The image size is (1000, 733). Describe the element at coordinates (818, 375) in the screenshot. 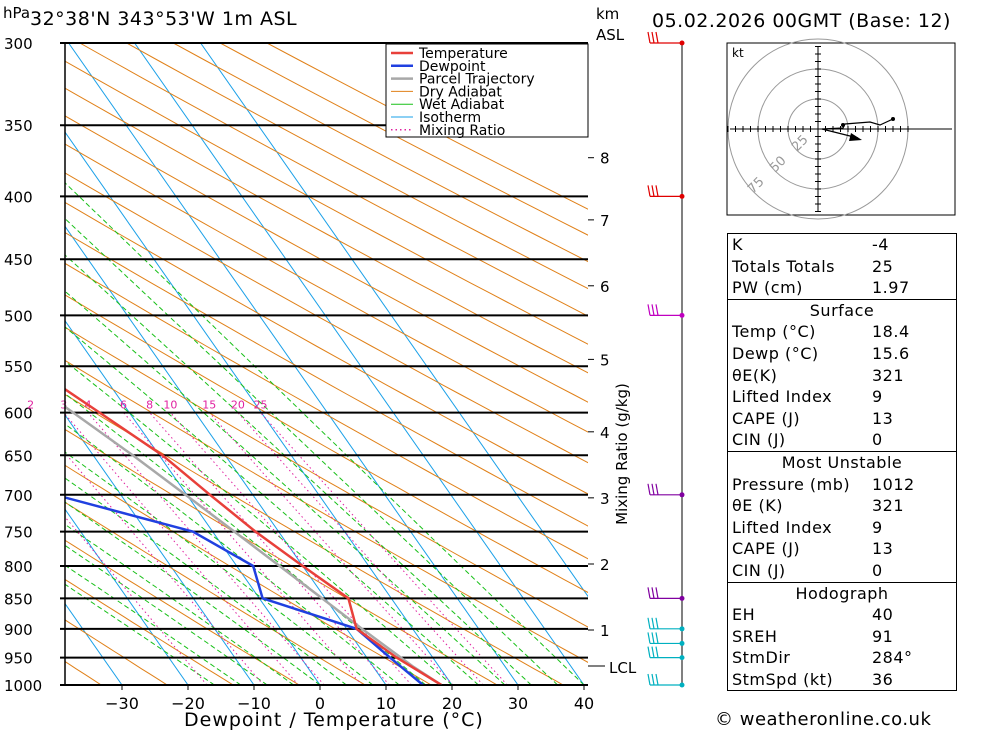

I see `stat-row: θE(K) 321` at that location.